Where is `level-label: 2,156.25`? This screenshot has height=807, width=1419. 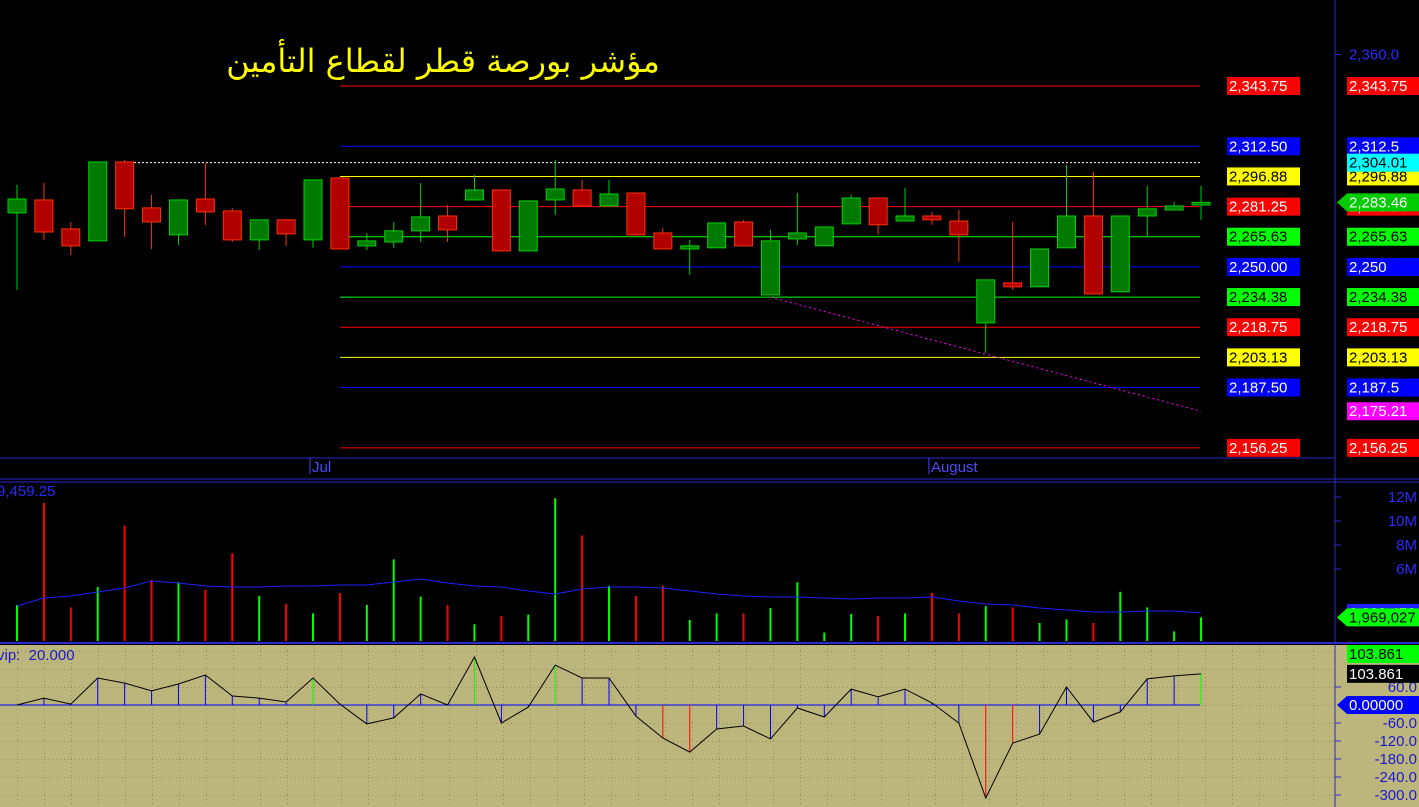 level-label: 2,156.25 is located at coordinates (1258, 448).